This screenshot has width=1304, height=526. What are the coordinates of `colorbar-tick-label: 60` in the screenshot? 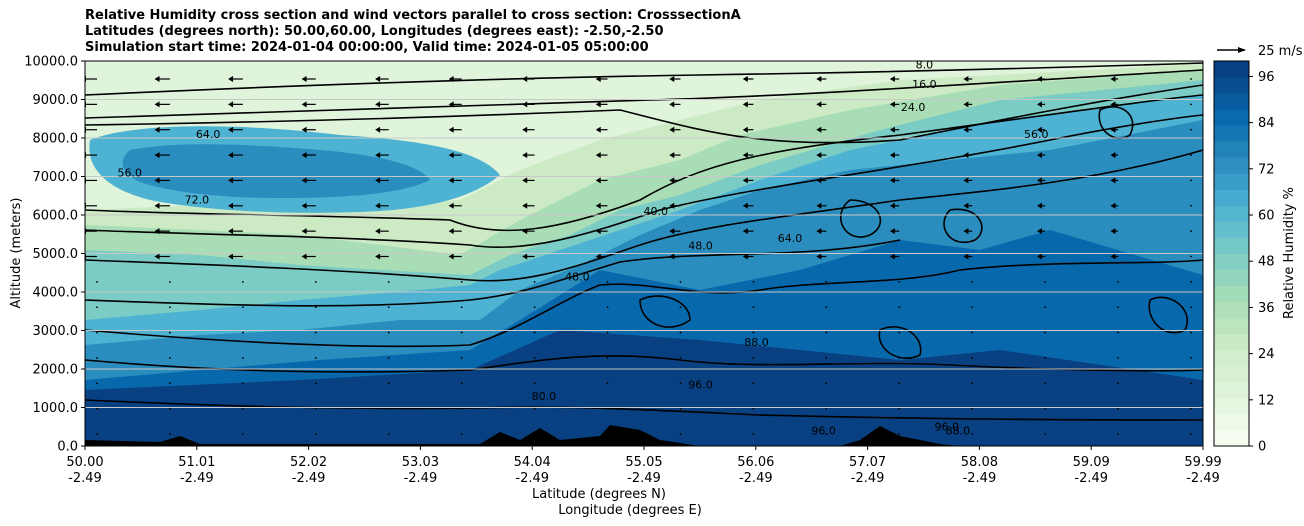 It's located at (1266, 216).